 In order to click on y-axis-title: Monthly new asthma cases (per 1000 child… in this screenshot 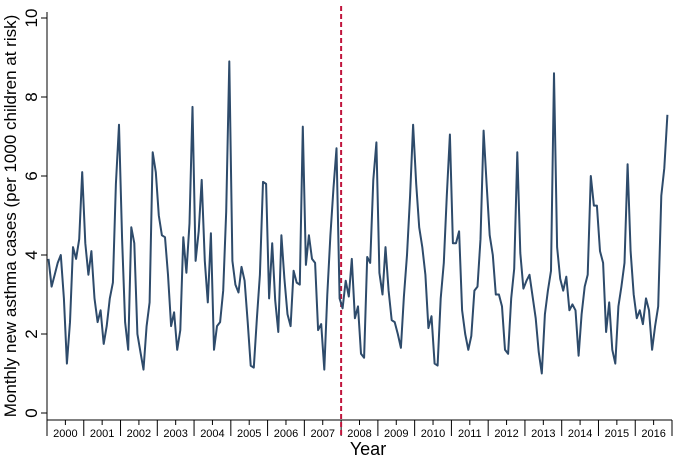, I will do `click(10, 216)`.